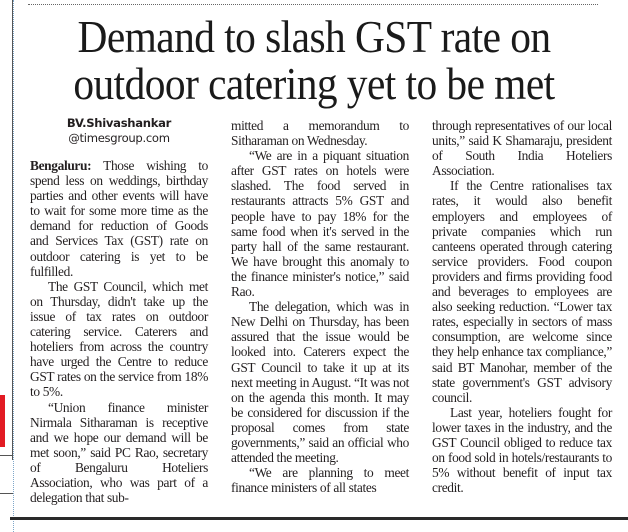 This screenshot has height=532, width=628. I want to click on headline-line-2: outdoor catering yet to be met, so click(314, 84).